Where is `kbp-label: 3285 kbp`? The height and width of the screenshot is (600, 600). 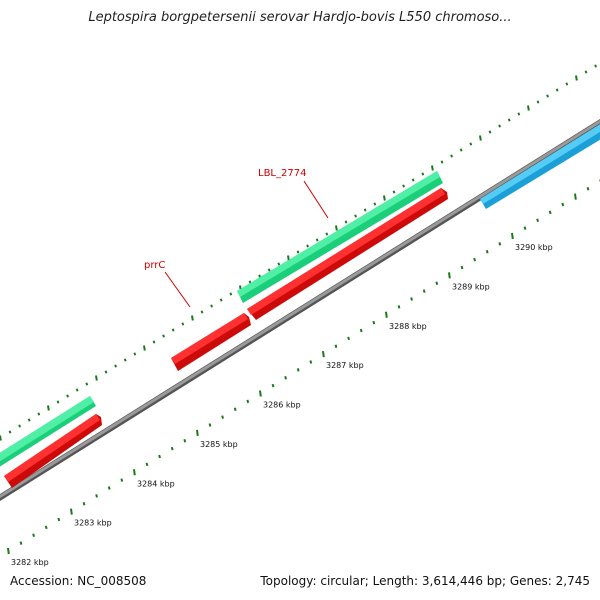 kbp-label: 3285 kbp is located at coordinates (219, 444).